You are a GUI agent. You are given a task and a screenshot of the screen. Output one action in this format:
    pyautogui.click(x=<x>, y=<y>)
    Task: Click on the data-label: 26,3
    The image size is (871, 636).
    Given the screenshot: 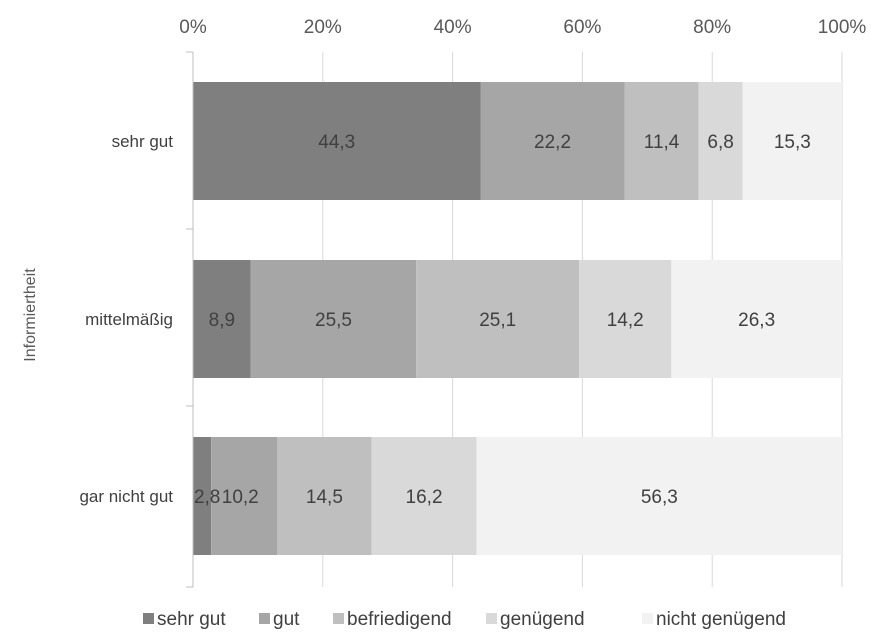 What is the action you would take?
    pyautogui.click(x=756, y=320)
    